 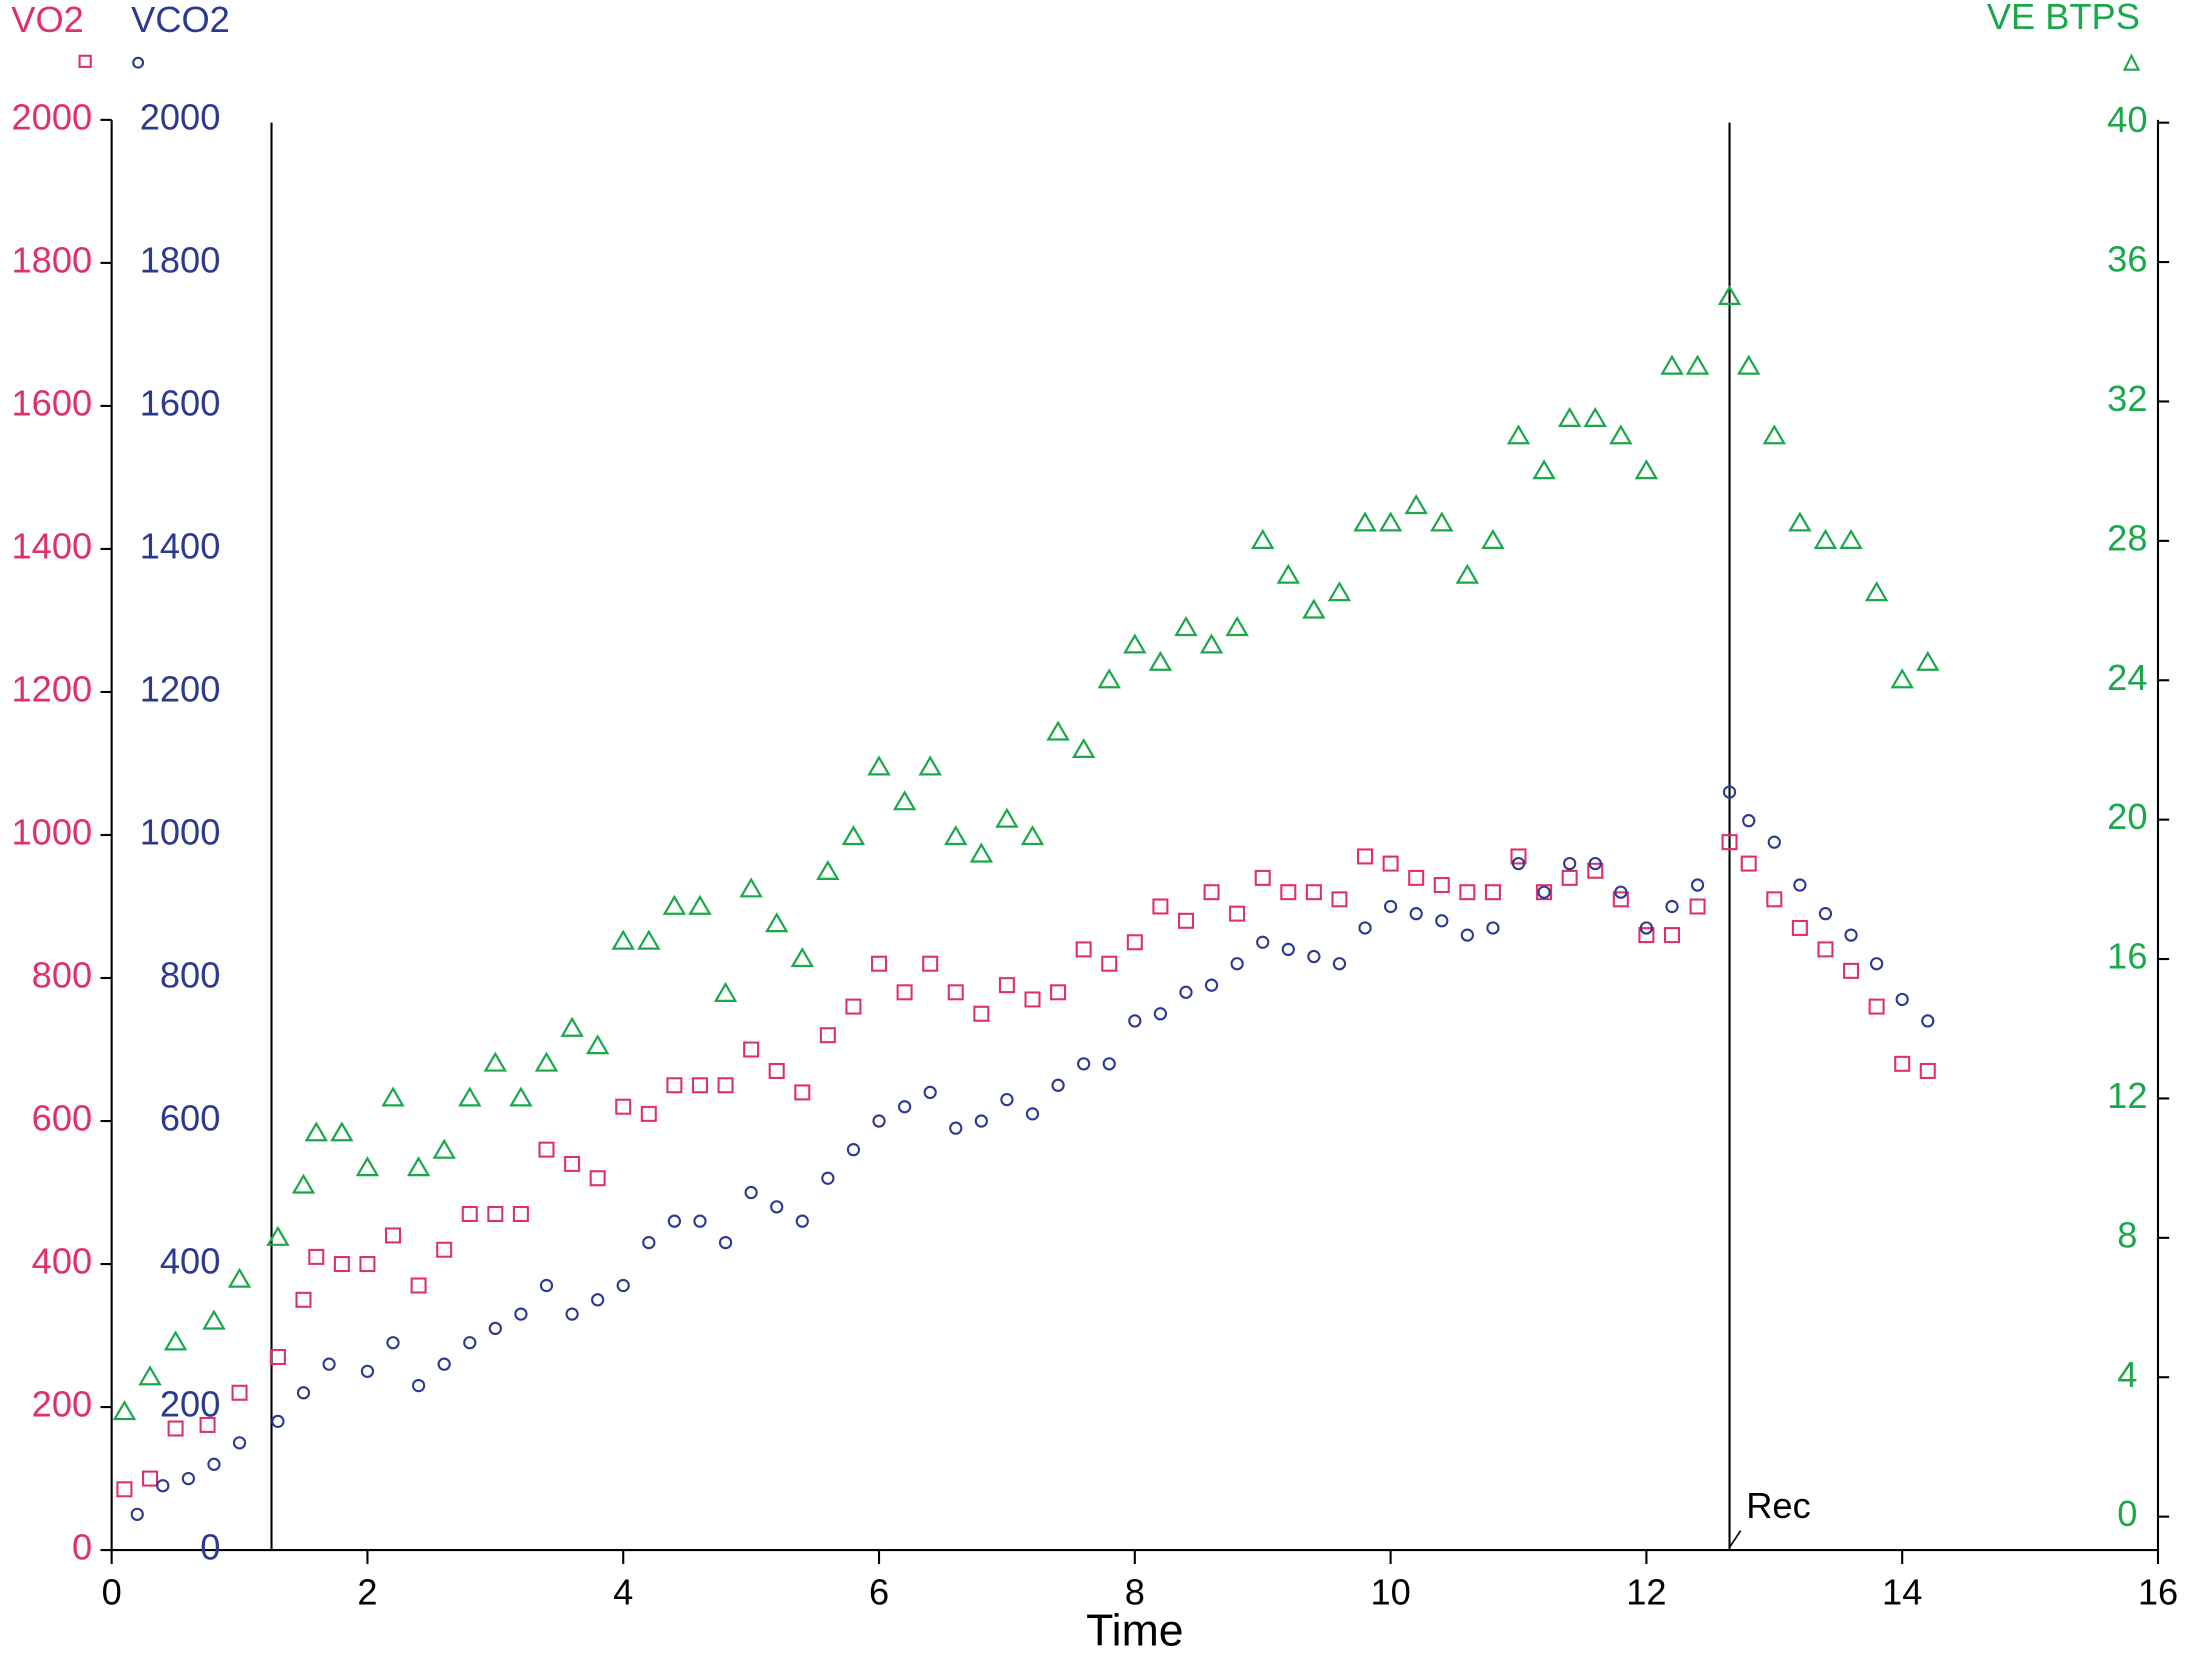 What do you see at coordinates (138, 62) in the screenshot?
I see `legend-marker` at bounding box center [138, 62].